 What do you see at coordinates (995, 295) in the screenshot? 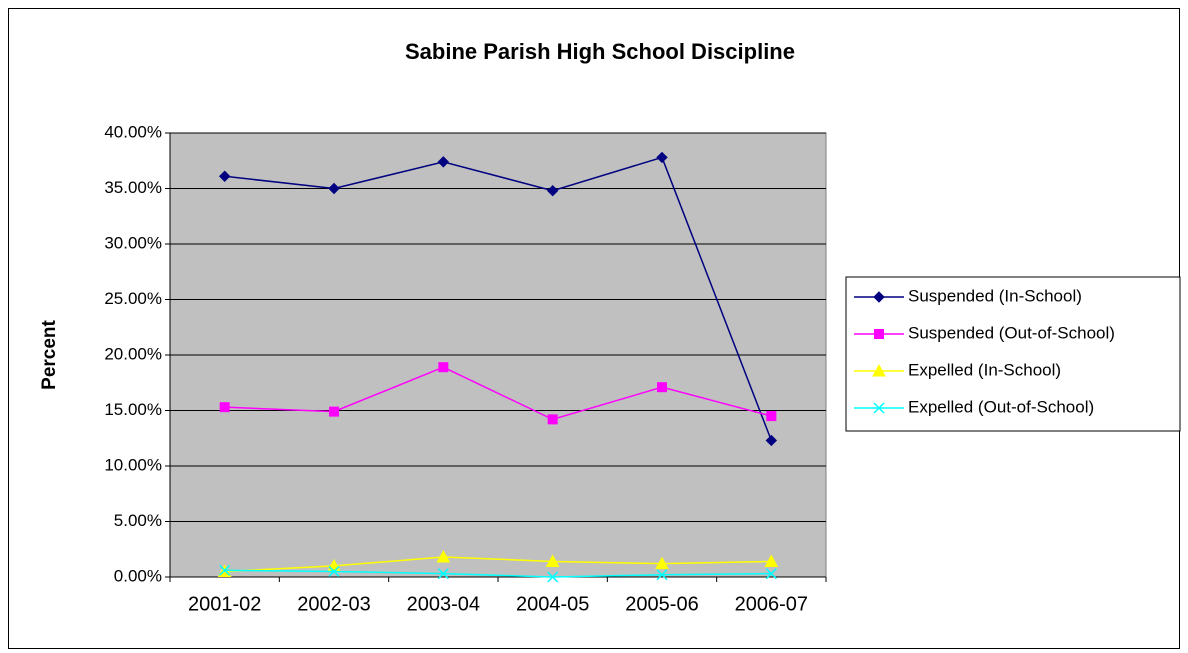
I see `legend-label: Suspended (In-School)` at bounding box center [995, 295].